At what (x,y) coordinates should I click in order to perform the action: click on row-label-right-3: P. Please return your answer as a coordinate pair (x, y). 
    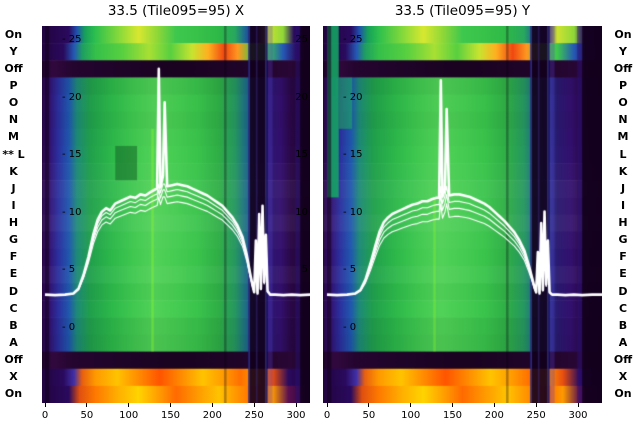
    Looking at the image, I should click on (623, 85).